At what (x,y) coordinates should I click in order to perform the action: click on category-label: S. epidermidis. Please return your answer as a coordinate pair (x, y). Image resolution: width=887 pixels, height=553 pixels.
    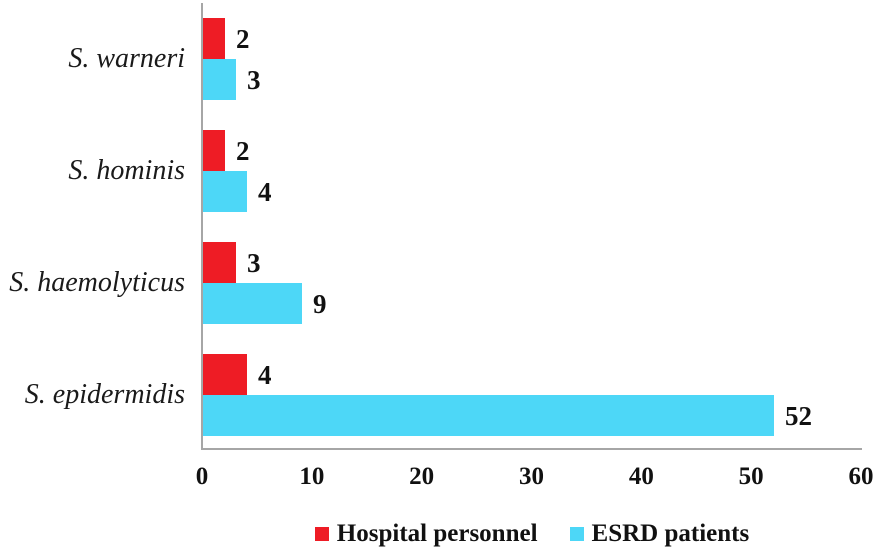
    Looking at the image, I should click on (104, 394).